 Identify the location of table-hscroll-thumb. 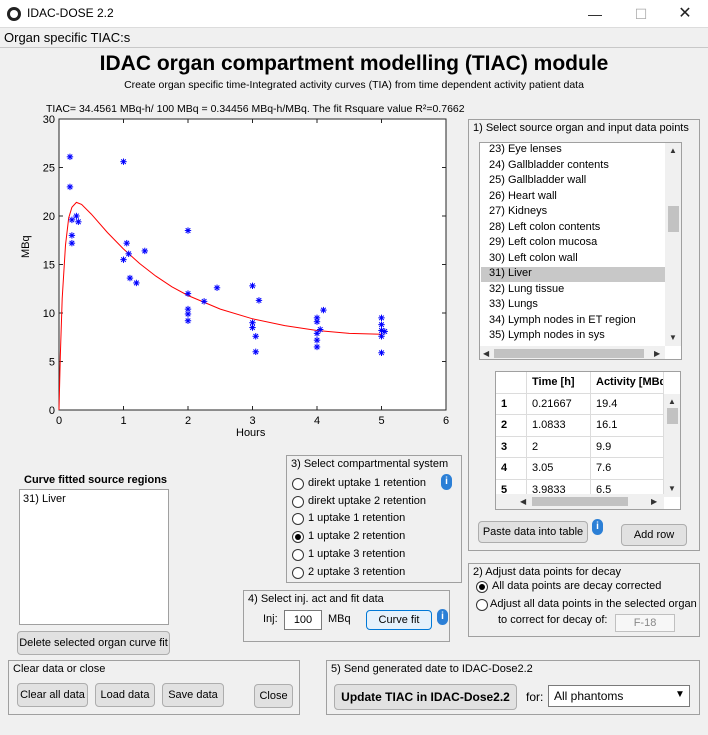
(580, 501).